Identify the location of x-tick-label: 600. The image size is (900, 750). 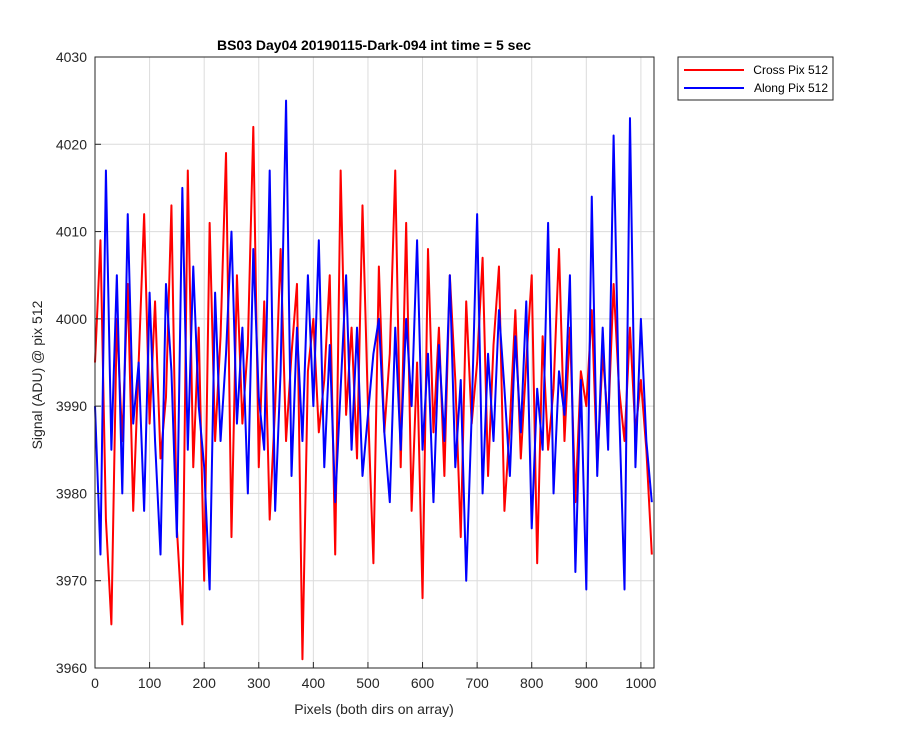
(423, 683).